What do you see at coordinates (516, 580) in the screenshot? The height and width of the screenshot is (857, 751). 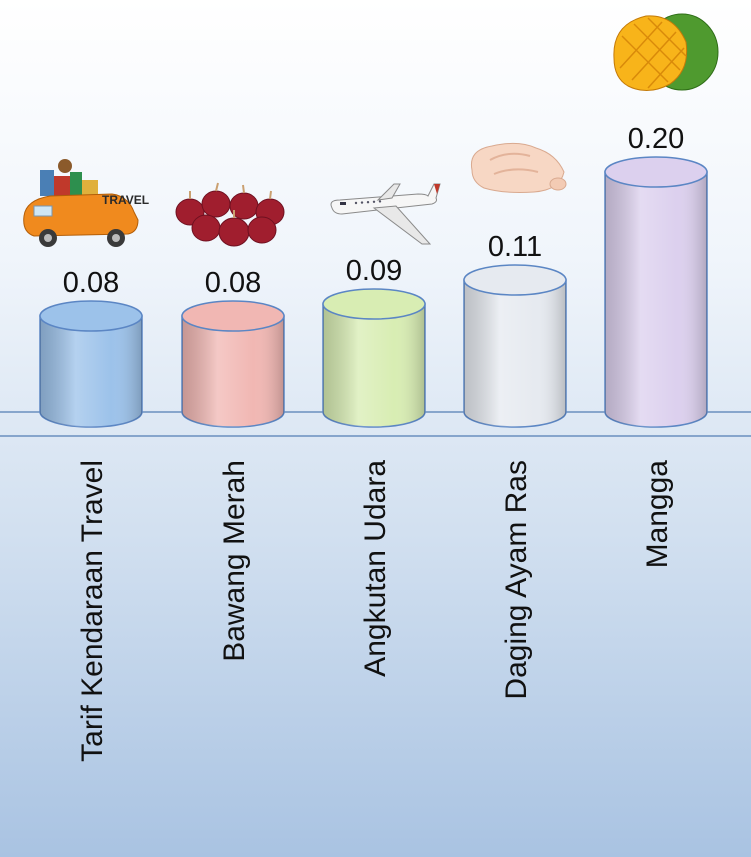 I see `category-label: Daging Ayam Ras` at bounding box center [516, 580].